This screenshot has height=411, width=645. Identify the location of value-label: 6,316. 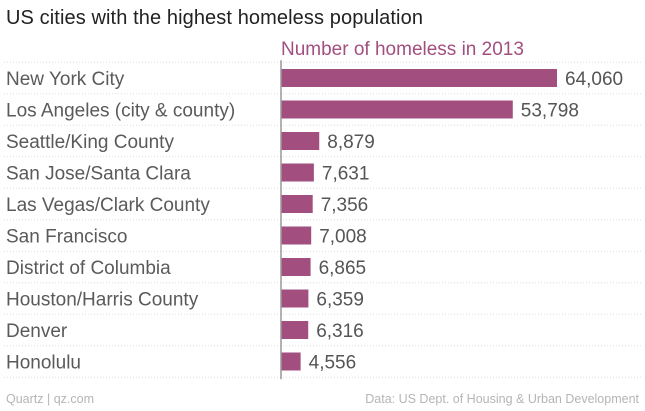
(340, 331).